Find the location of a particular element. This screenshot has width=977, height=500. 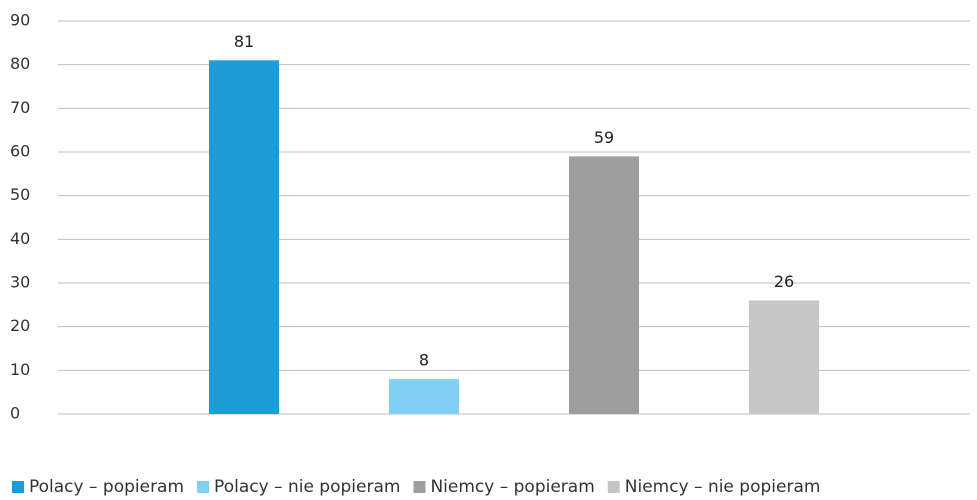

y-tick-label: 30 is located at coordinates (20, 282).